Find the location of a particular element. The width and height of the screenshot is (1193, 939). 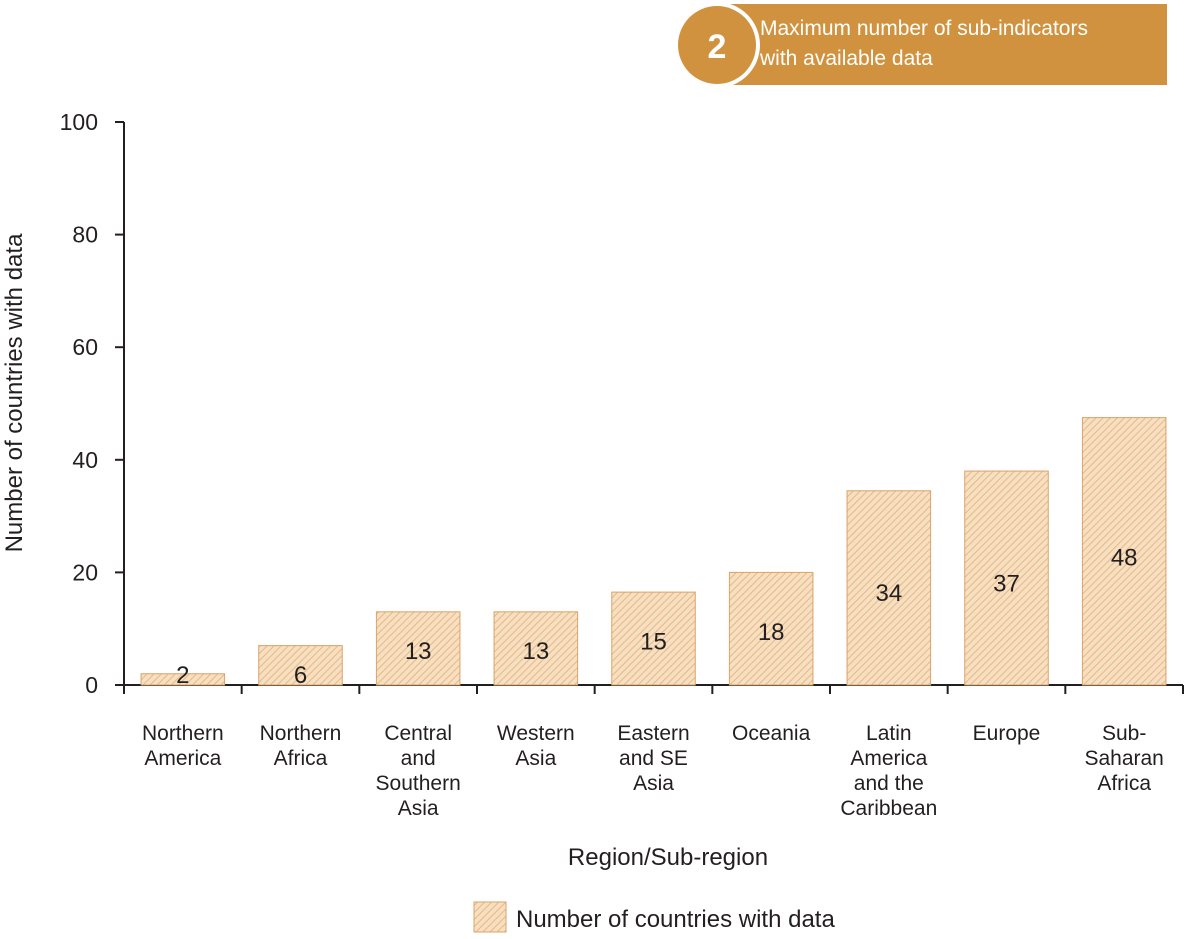

bar-value-label: 2 is located at coordinates (182, 675).